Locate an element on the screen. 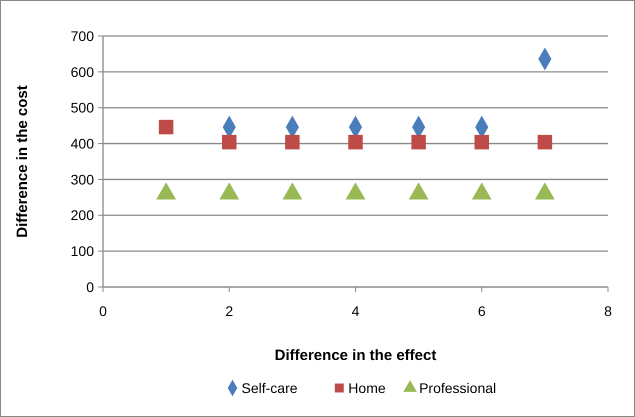 This screenshot has width=635, height=417. y-tick-label: 500 is located at coordinates (82, 108).